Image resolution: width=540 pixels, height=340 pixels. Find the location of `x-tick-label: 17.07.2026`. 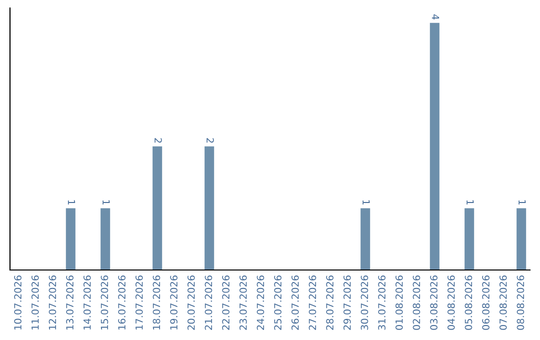

x-tick-label: 17.07.2026 is located at coordinates (139, 302).